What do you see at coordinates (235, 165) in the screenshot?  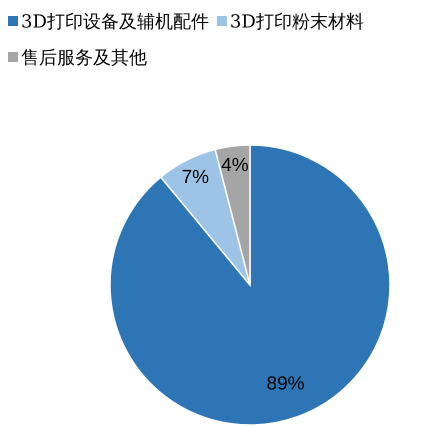 I see `data-label: 4%` at bounding box center [235, 165].